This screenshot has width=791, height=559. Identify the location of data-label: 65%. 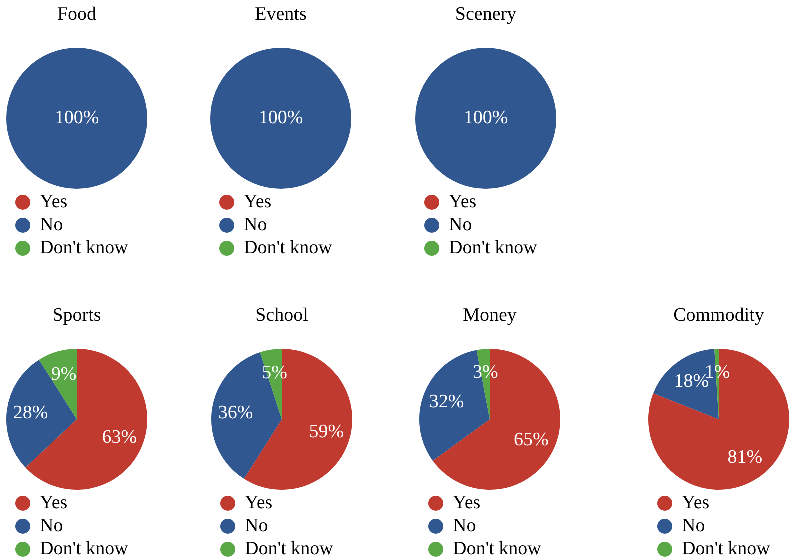
(532, 440).